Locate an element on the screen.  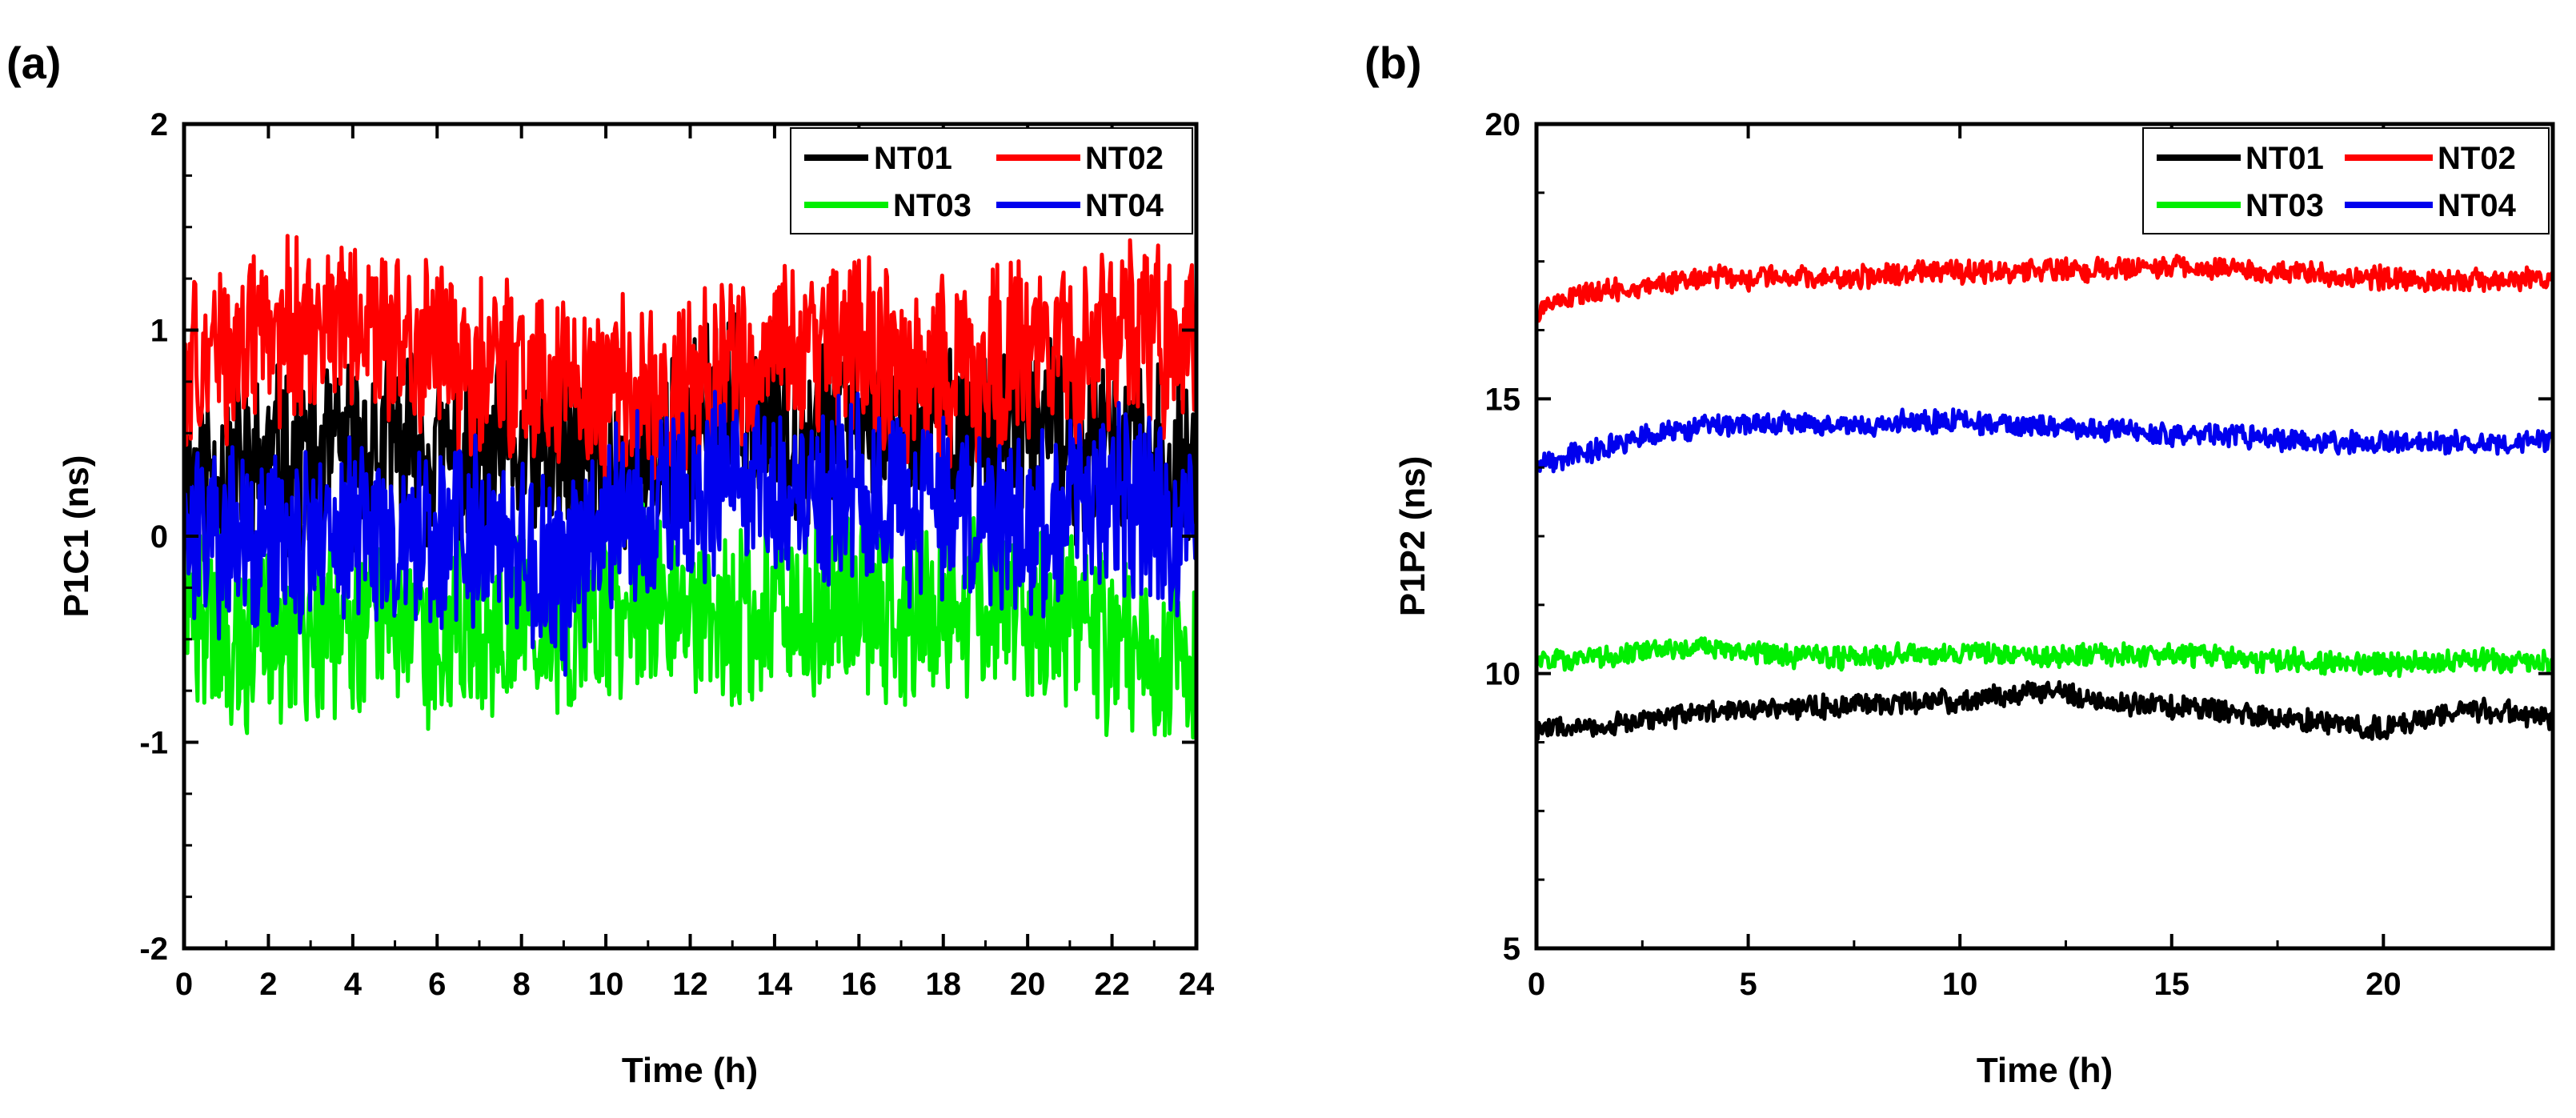
x-tick-label-2: 4 is located at coordinates (353, 984).